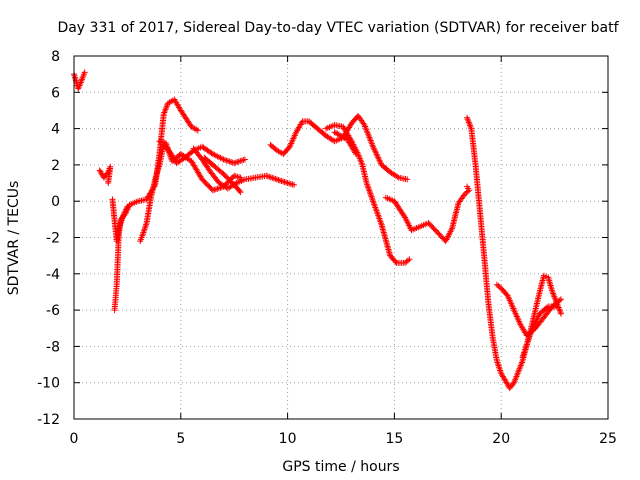  What do you see at coordinates (55, 93) in the screenshot?
I see `y-tick-label: 6` at bounding box center [55, 93].